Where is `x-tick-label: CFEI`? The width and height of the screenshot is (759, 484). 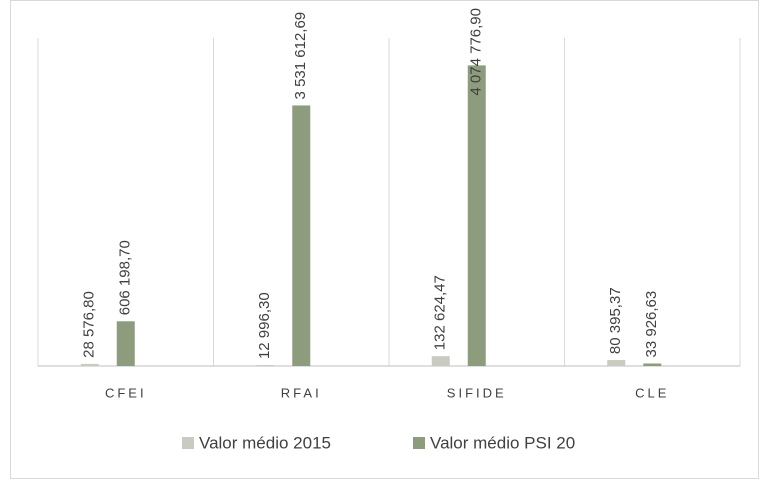 x-tick-label: CFEI is located at coordinates (126, 392).